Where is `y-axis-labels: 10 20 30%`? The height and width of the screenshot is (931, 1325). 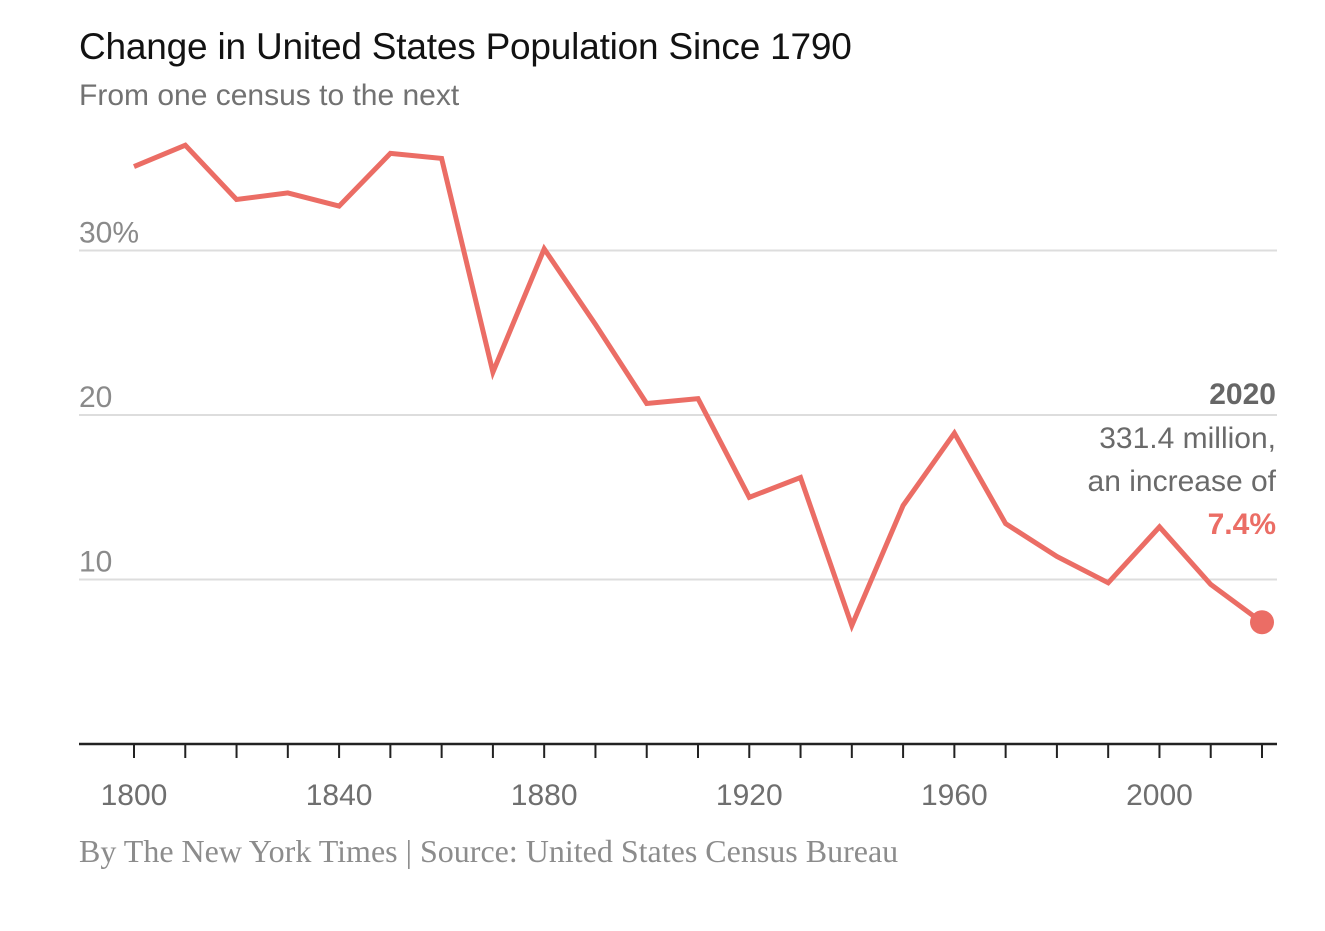 y-axis-labels: 10 20 30% is located at coordinates (109, 398).